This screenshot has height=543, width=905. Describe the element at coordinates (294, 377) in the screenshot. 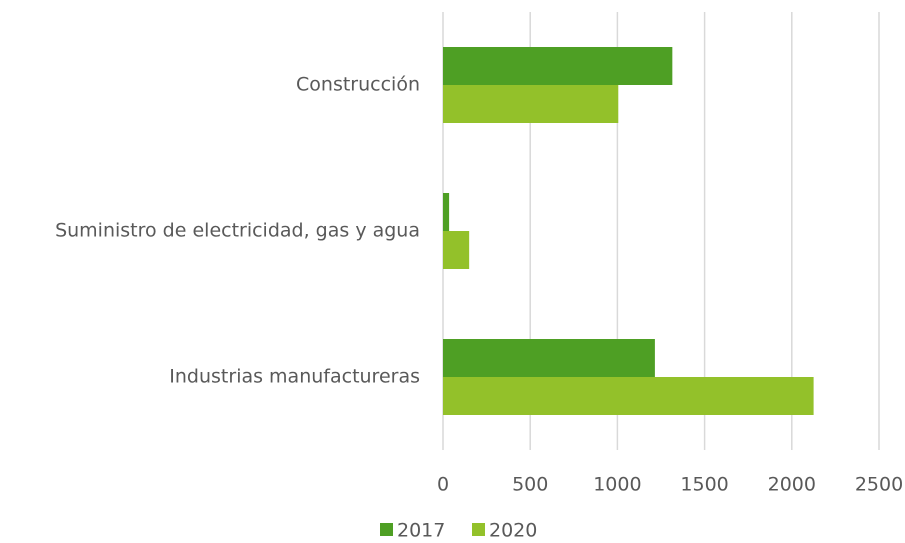

I see `y-tick-label: Industrias manufactureras` at that location.